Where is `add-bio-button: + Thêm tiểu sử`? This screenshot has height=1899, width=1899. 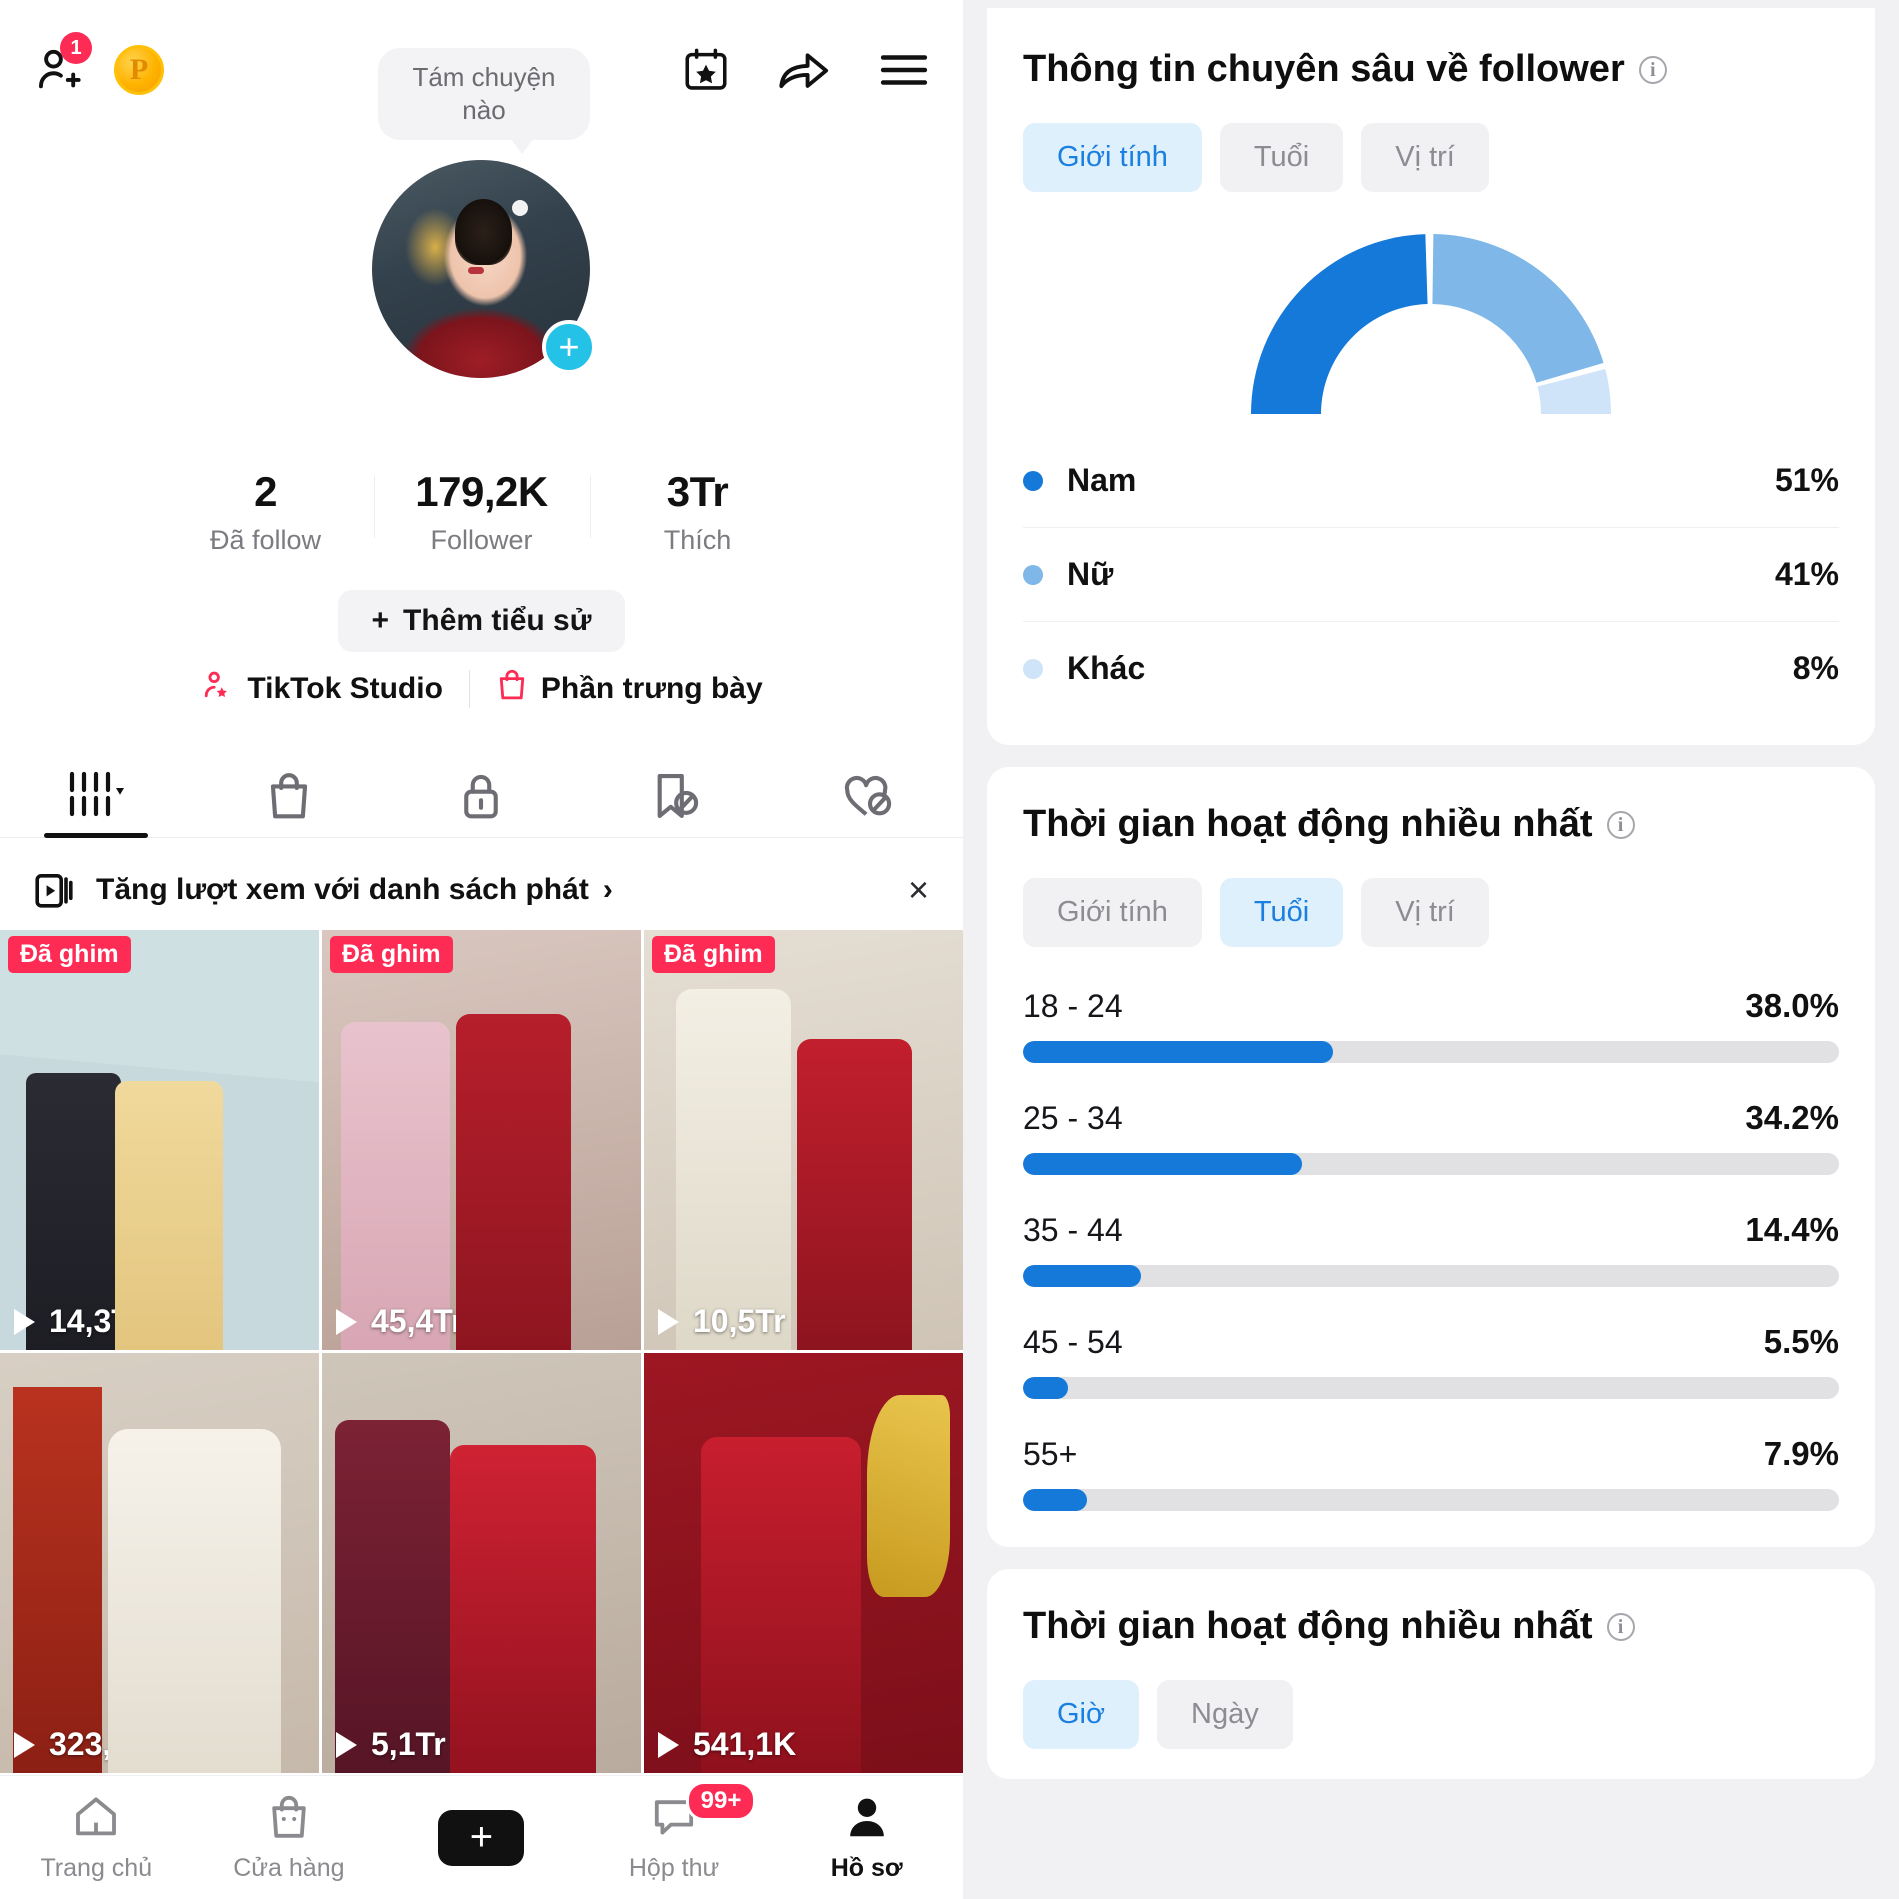
add-bio-button: + Thêm tiểu sử is located at coordinates (481, 621).